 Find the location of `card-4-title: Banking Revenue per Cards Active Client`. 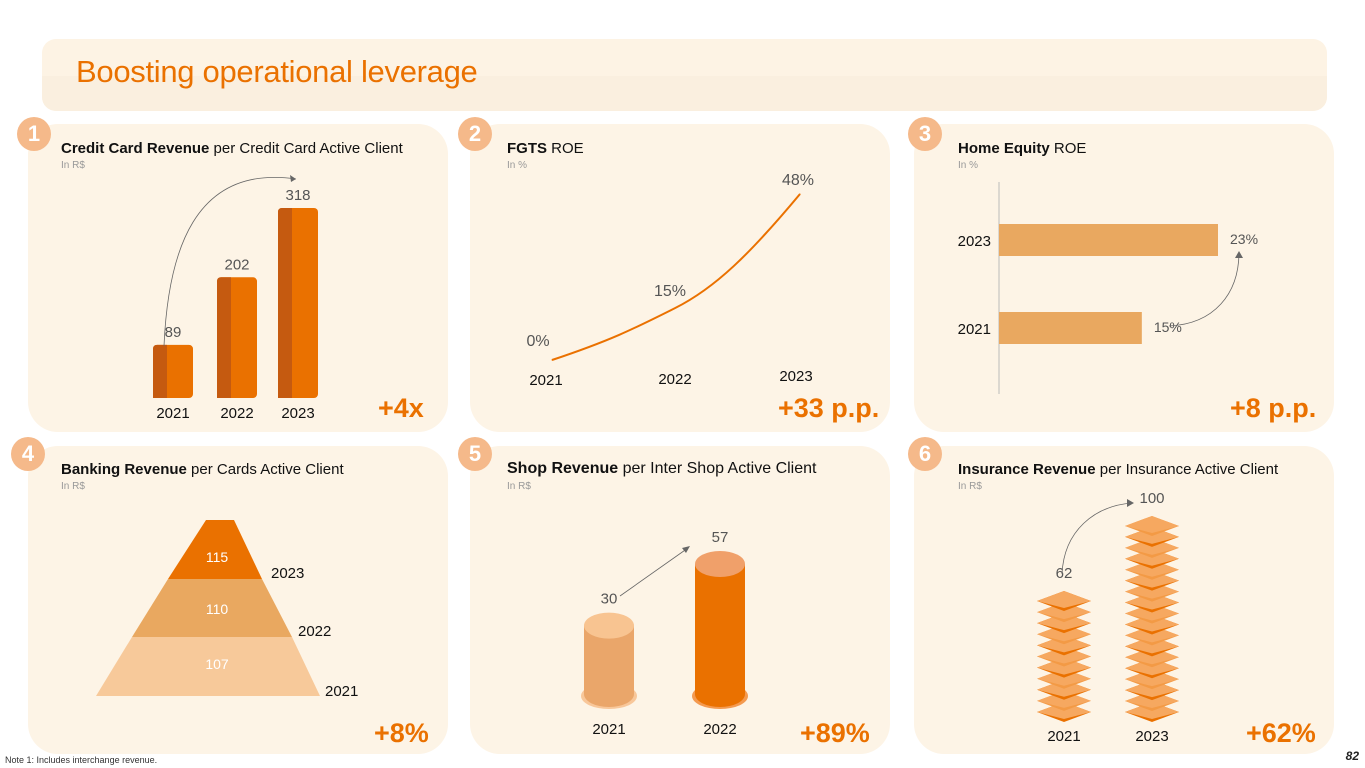

card-4-title: Banking Revenue per Cards Active Client is located at coordinates (202, 469).